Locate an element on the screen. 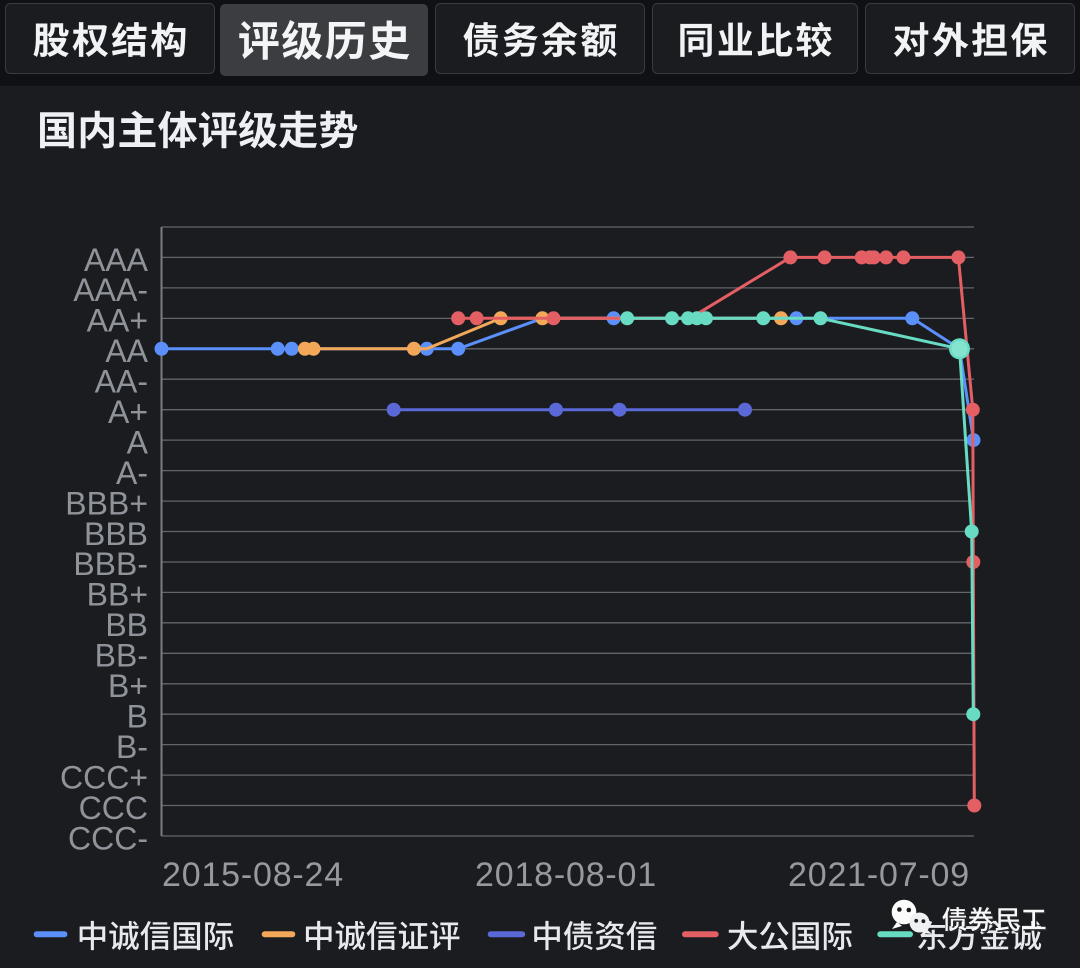 Image resolution: width=1080 pixels, height=968 pixels. svg-text: AAA- is located at coordinates (110, 290).